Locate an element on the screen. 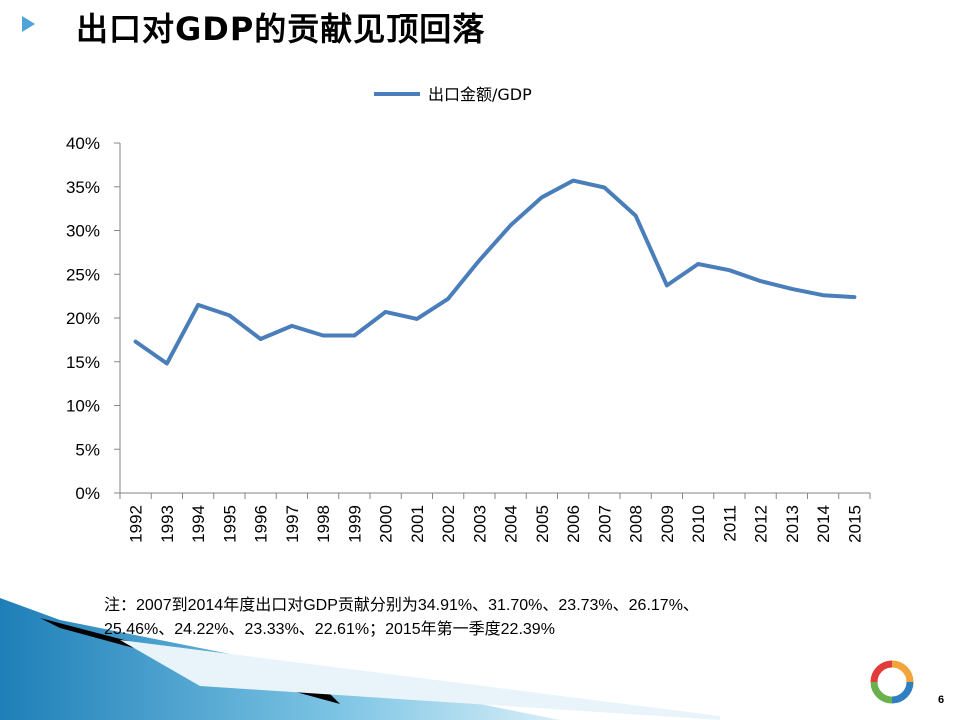 This screenshot has height=720, width=960. x-tick-label: 2006 is located at coordinates (573, 524).